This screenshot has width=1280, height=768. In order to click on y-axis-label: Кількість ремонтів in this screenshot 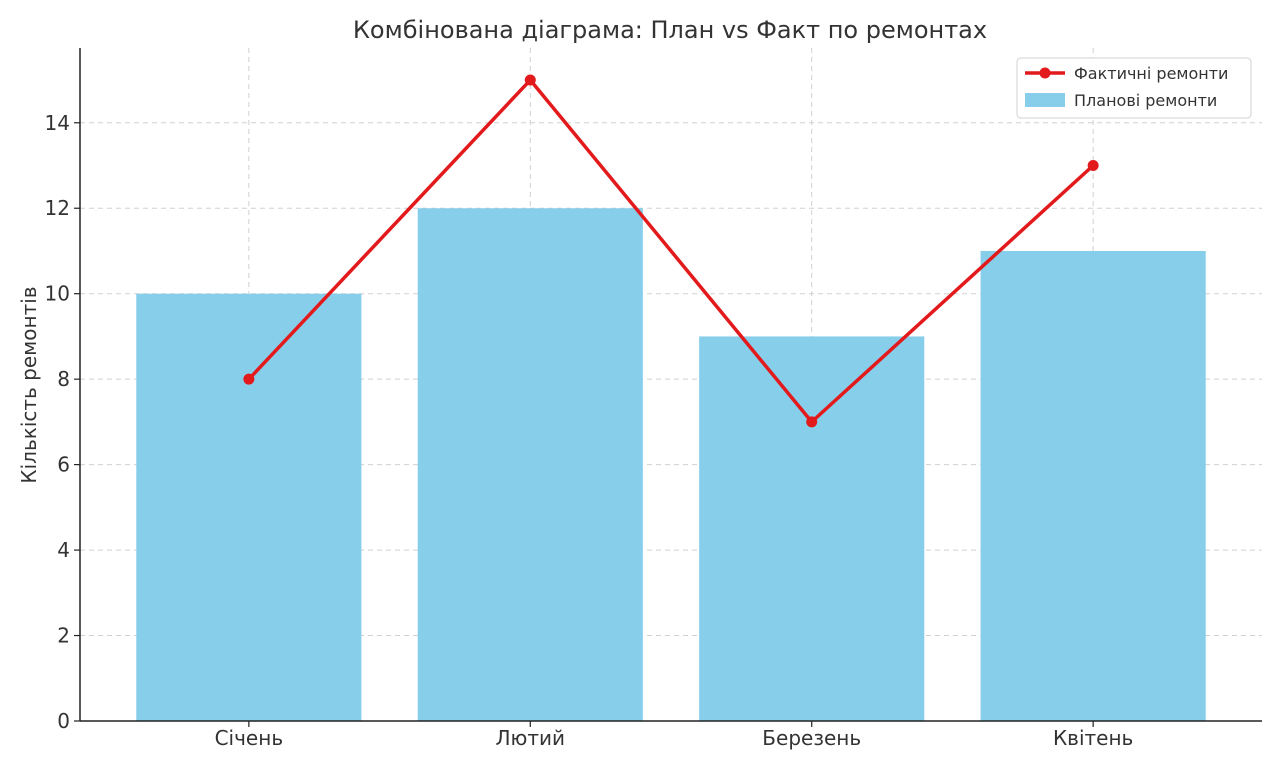, I will do `click(29, 384)`.